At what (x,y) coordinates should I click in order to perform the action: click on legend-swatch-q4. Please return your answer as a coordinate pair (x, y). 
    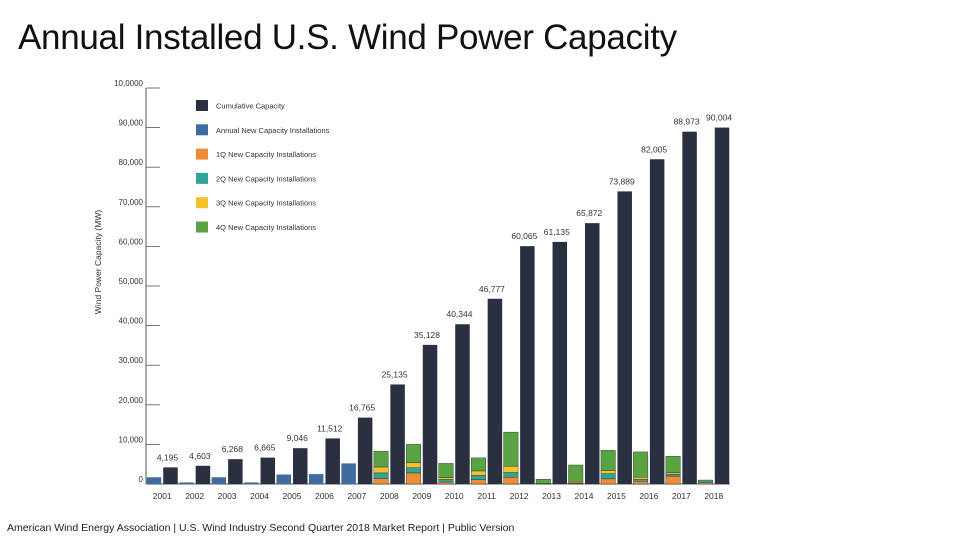
    Looking at the image, I should click on (202, 227).